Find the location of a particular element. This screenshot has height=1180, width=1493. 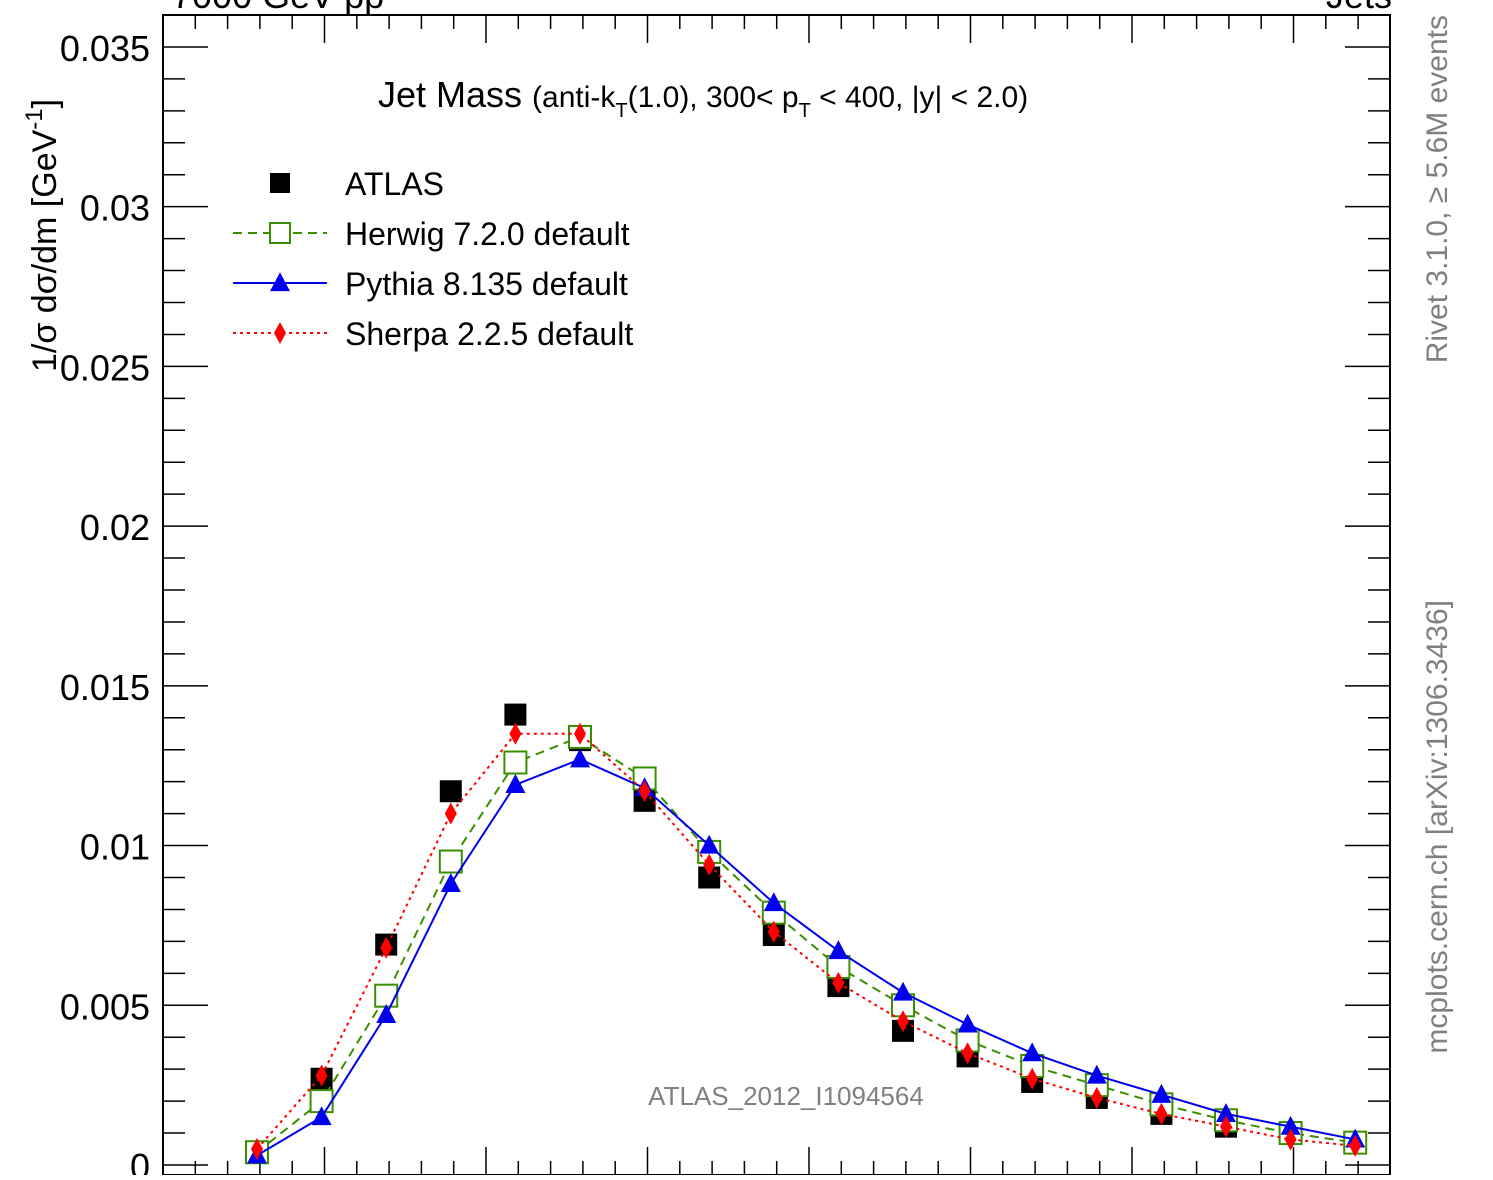

legend-label: ATLAS is located at coordinates (394, 184).